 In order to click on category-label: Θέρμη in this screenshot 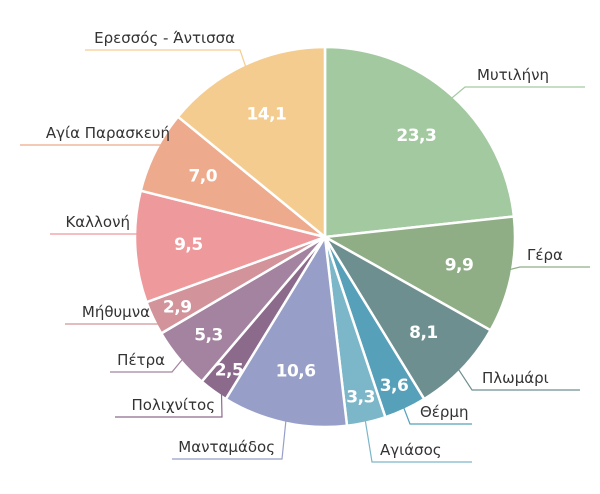, I will do `click(444, 412)`.